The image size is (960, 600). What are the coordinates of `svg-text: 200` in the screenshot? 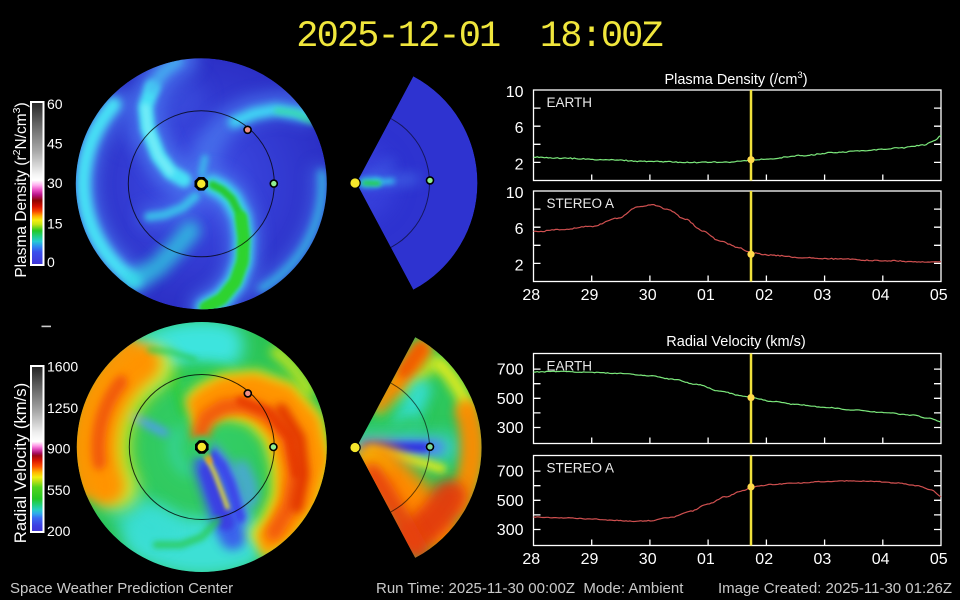 It's located at (59, 531).